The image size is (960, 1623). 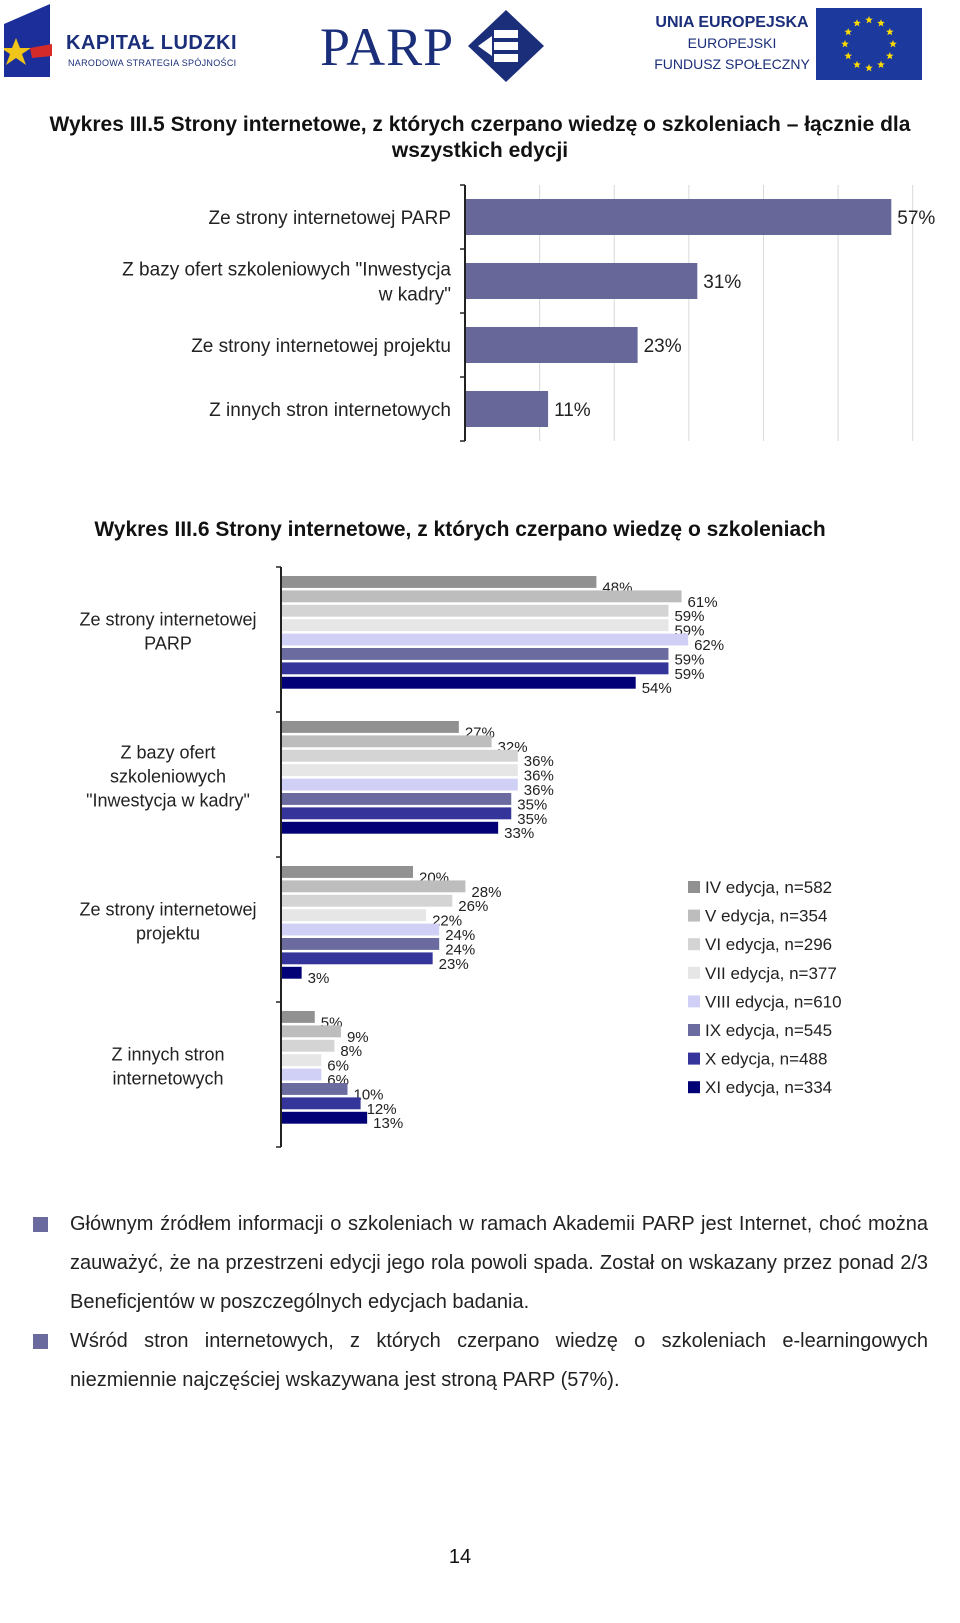 What do you see at coordinates (168, 644) in the screenshot?
I see `chart2-category-label: PARP` at bounding box center [168, 644].